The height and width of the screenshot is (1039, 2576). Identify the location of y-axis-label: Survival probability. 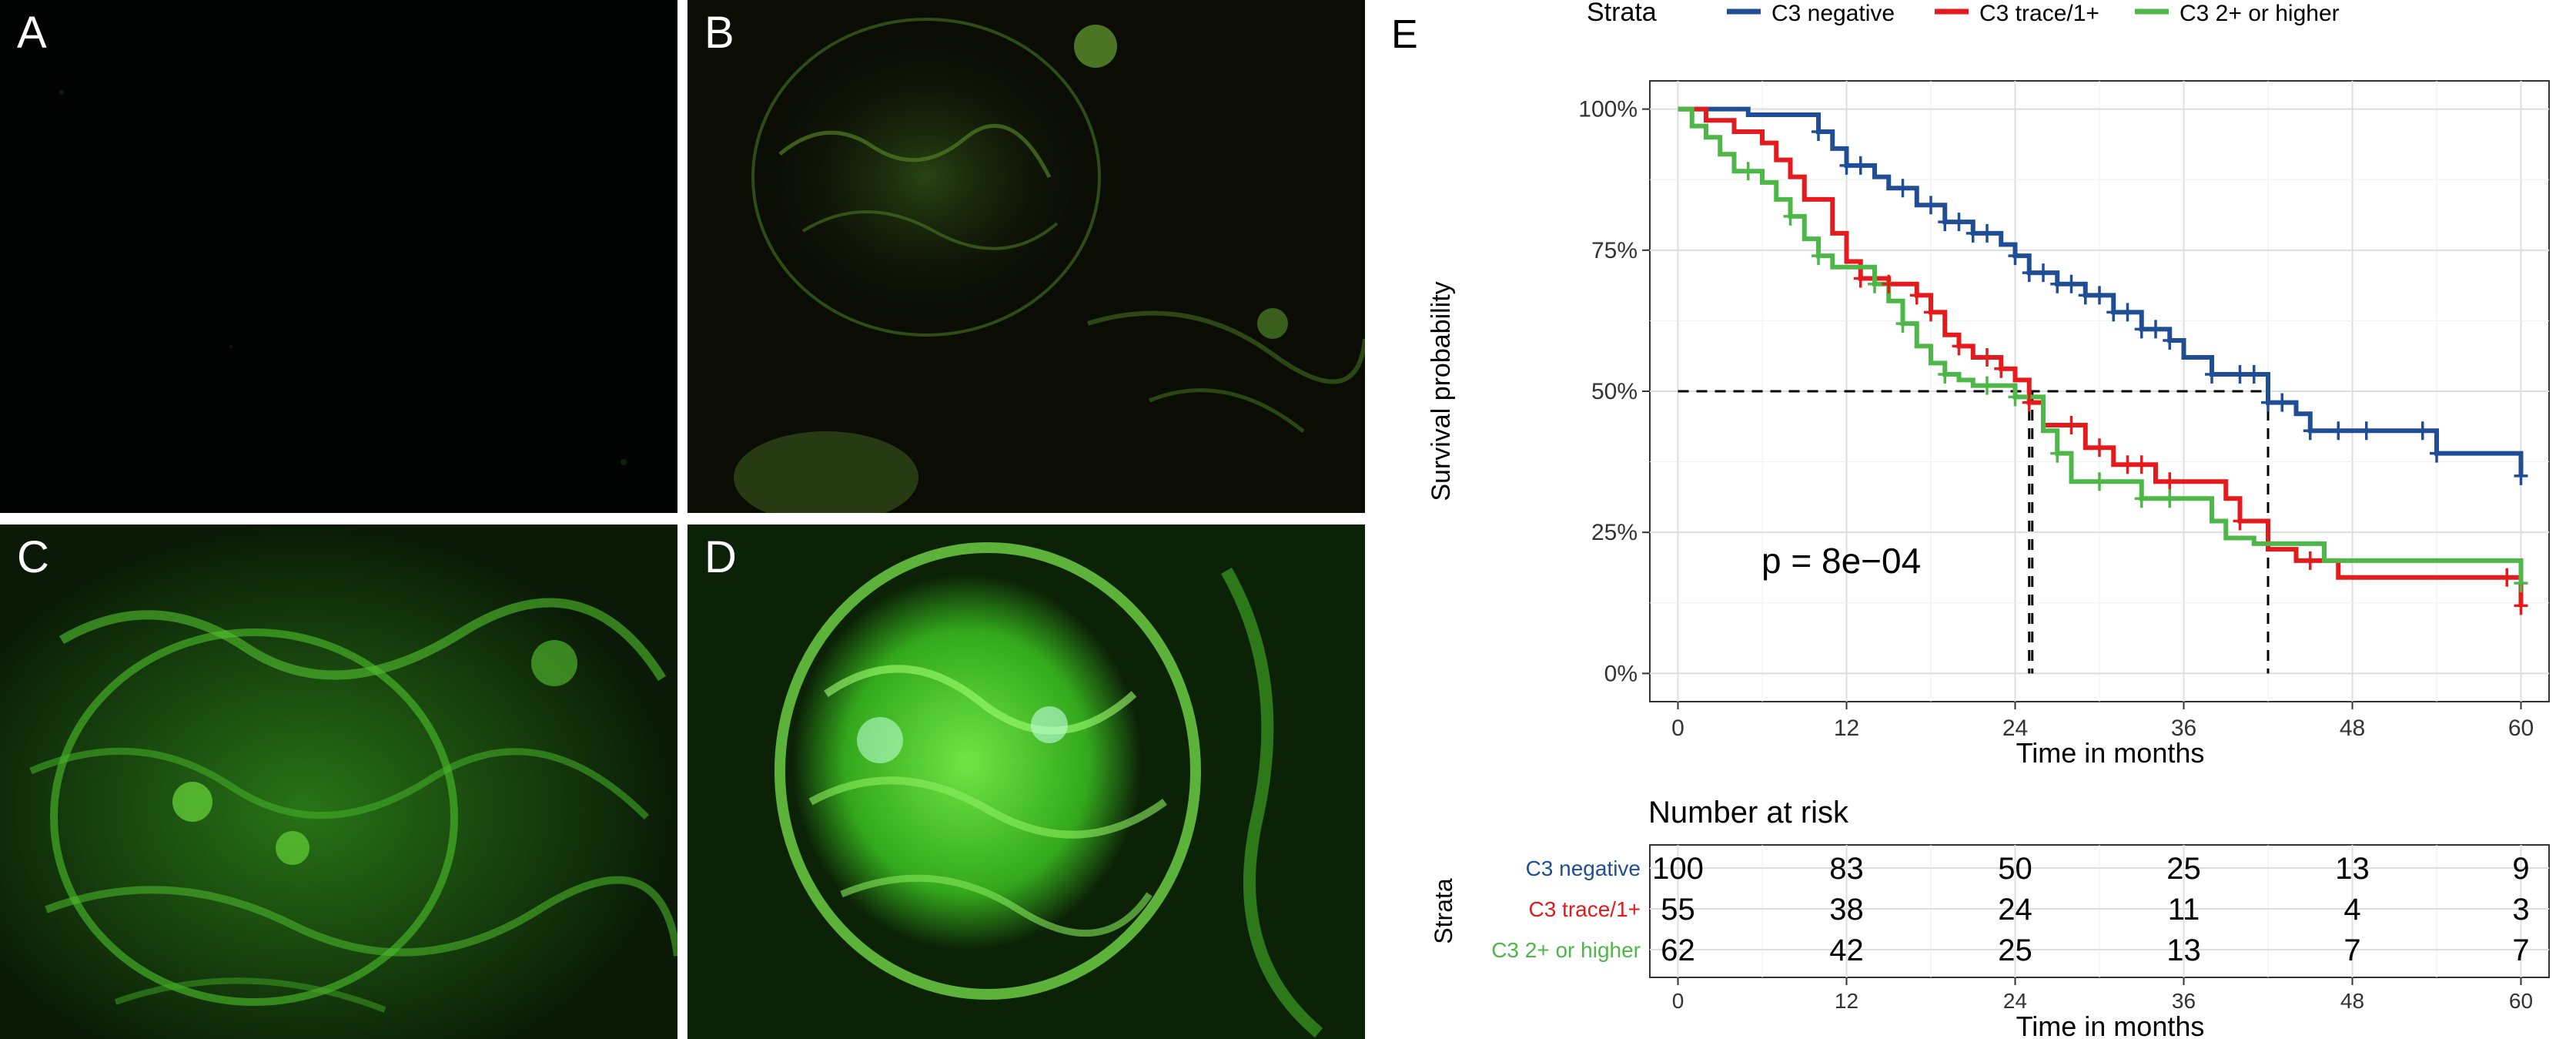
(1442, 391).